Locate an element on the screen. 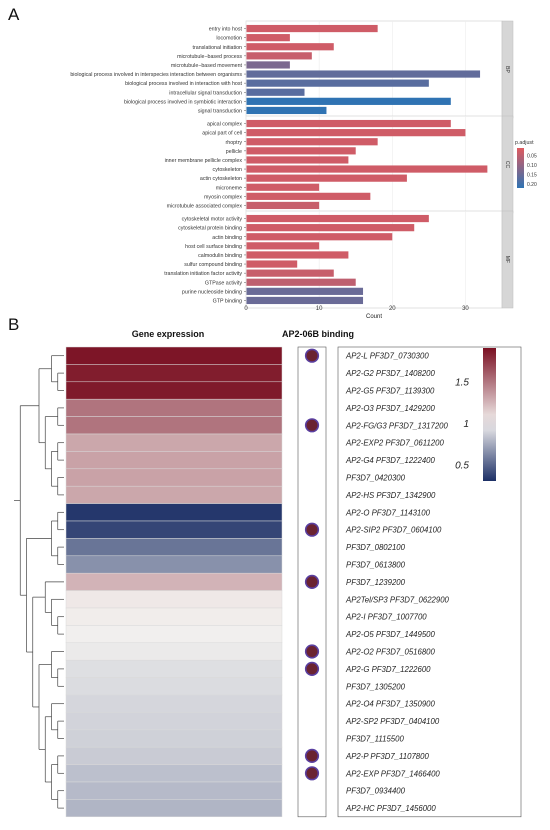  category-label: host cell surface binding is located at coordinates (213, 247).